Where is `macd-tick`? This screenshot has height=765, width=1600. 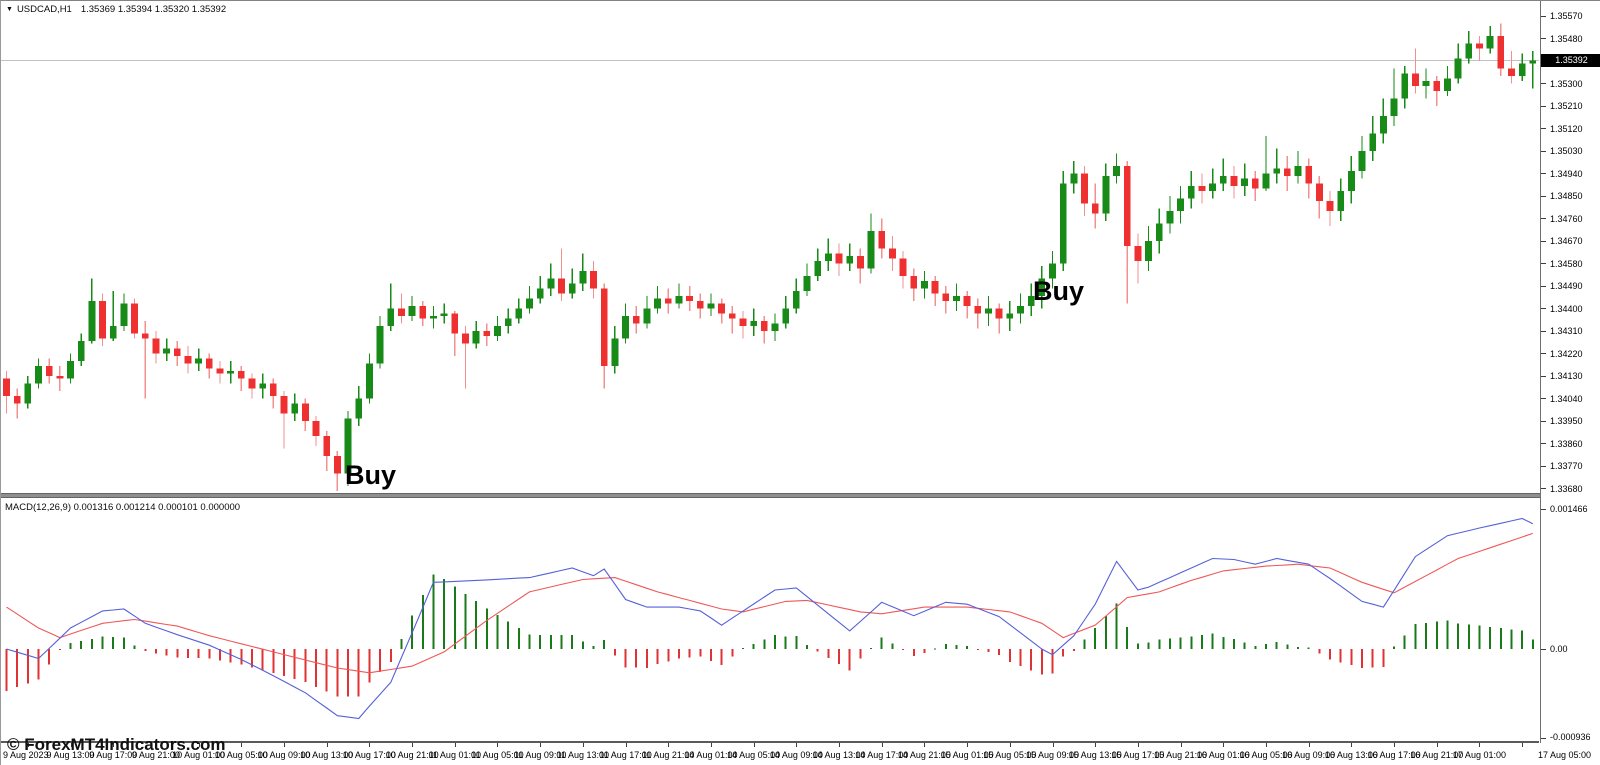
macd-tick is located at coordinates (1543, 509).